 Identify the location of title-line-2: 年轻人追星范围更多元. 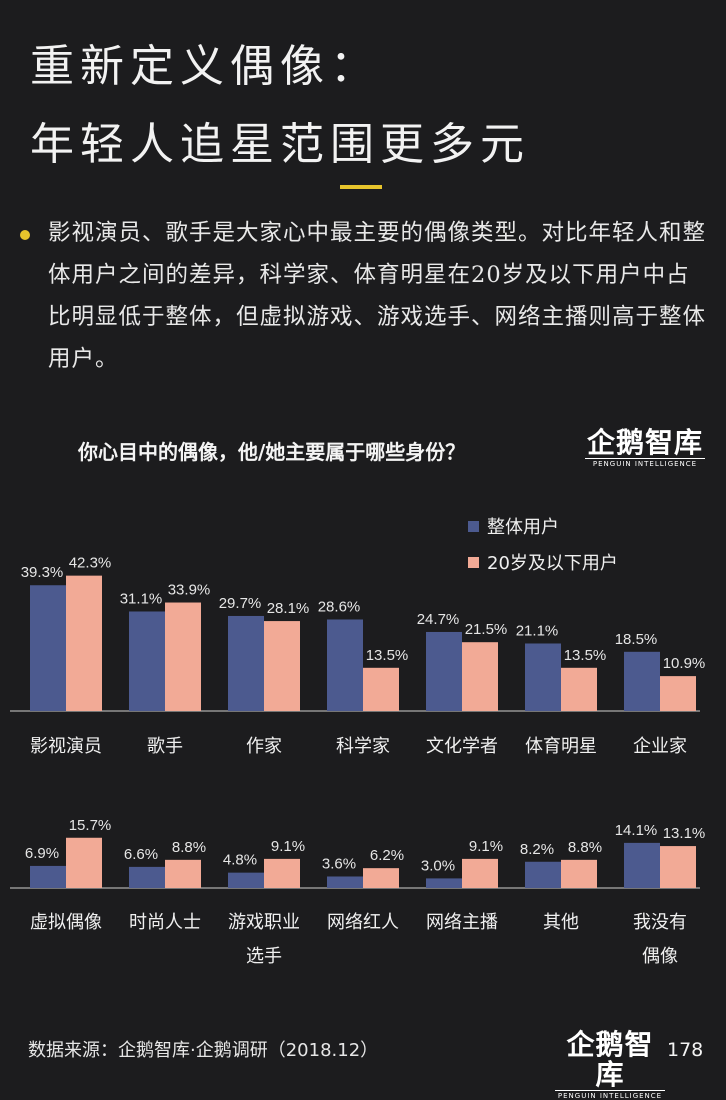
(280, 144).